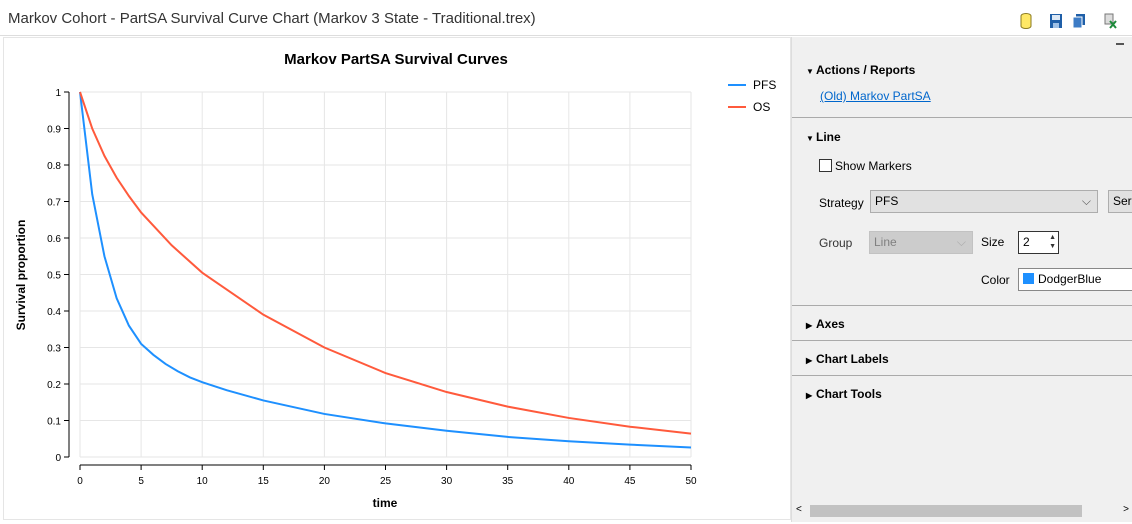 Image resolution: width=1132 pixels, height=524 pixels. I want to click on color-label: Color, so click(995, 280).